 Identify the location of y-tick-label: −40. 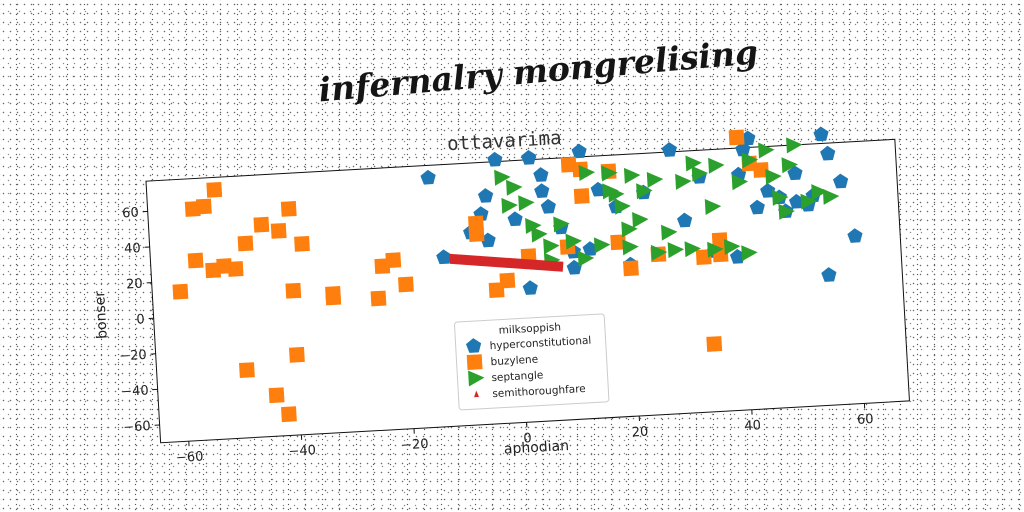
(135, 391).